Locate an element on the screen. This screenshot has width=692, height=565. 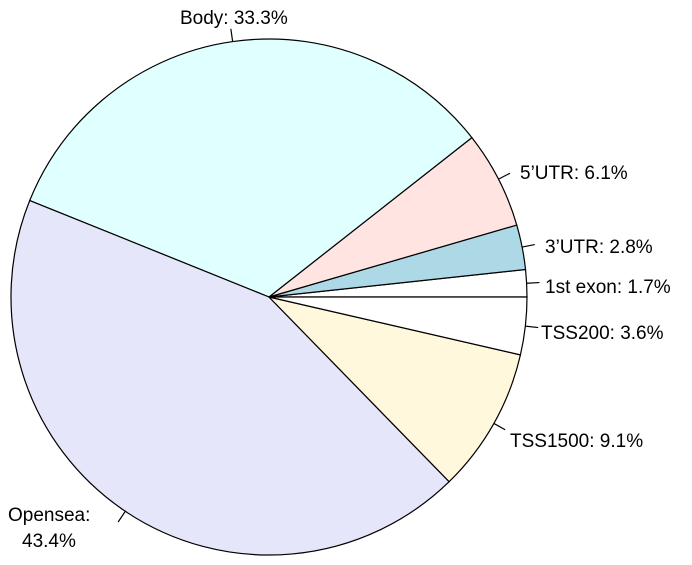
label-5utr: 5’UTR: 6.1% is located at coordinates (574, 173).